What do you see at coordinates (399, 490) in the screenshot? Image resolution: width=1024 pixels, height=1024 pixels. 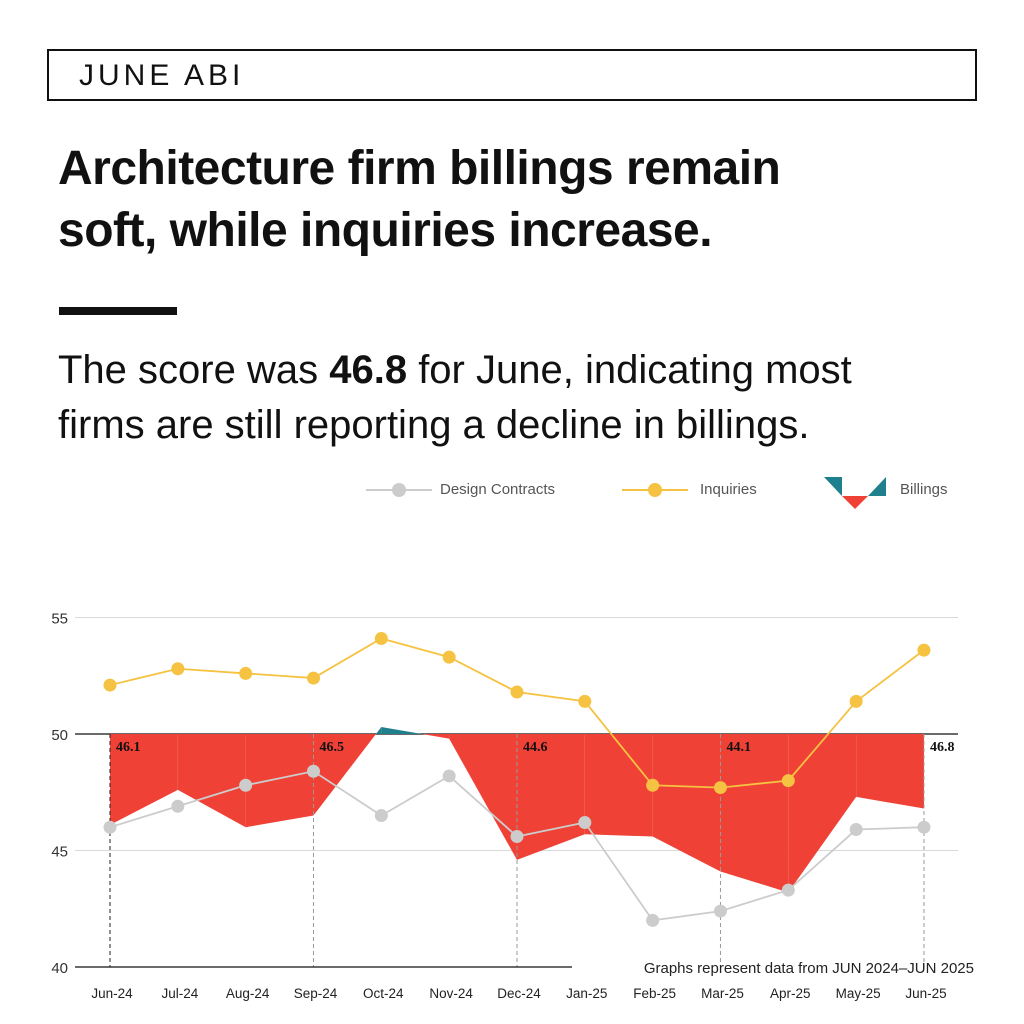 I see `design-contracts-swatch-icon` at bounding box center [399, 490].